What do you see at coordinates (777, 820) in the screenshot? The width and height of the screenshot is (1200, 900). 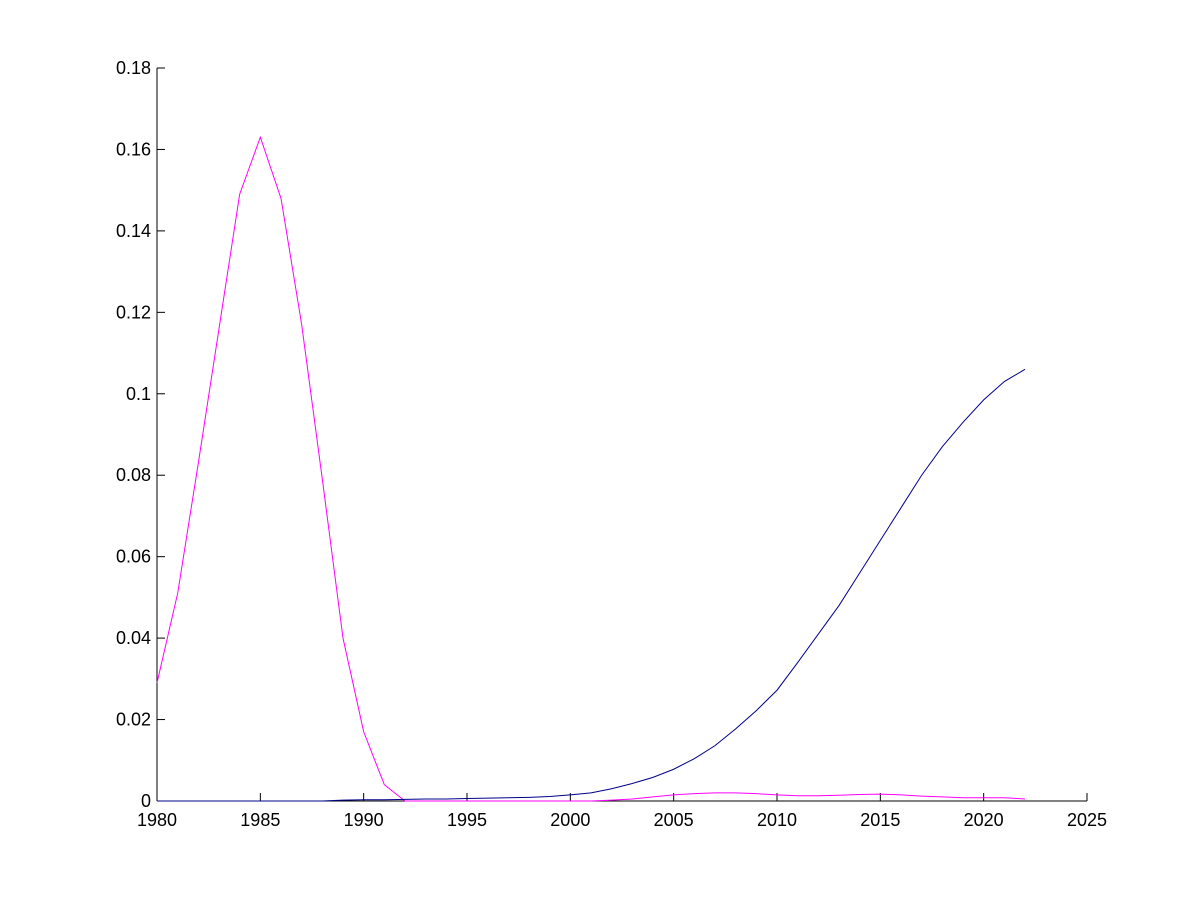 I see `x-tick-label: 2010` at bounding box center [777, 820].